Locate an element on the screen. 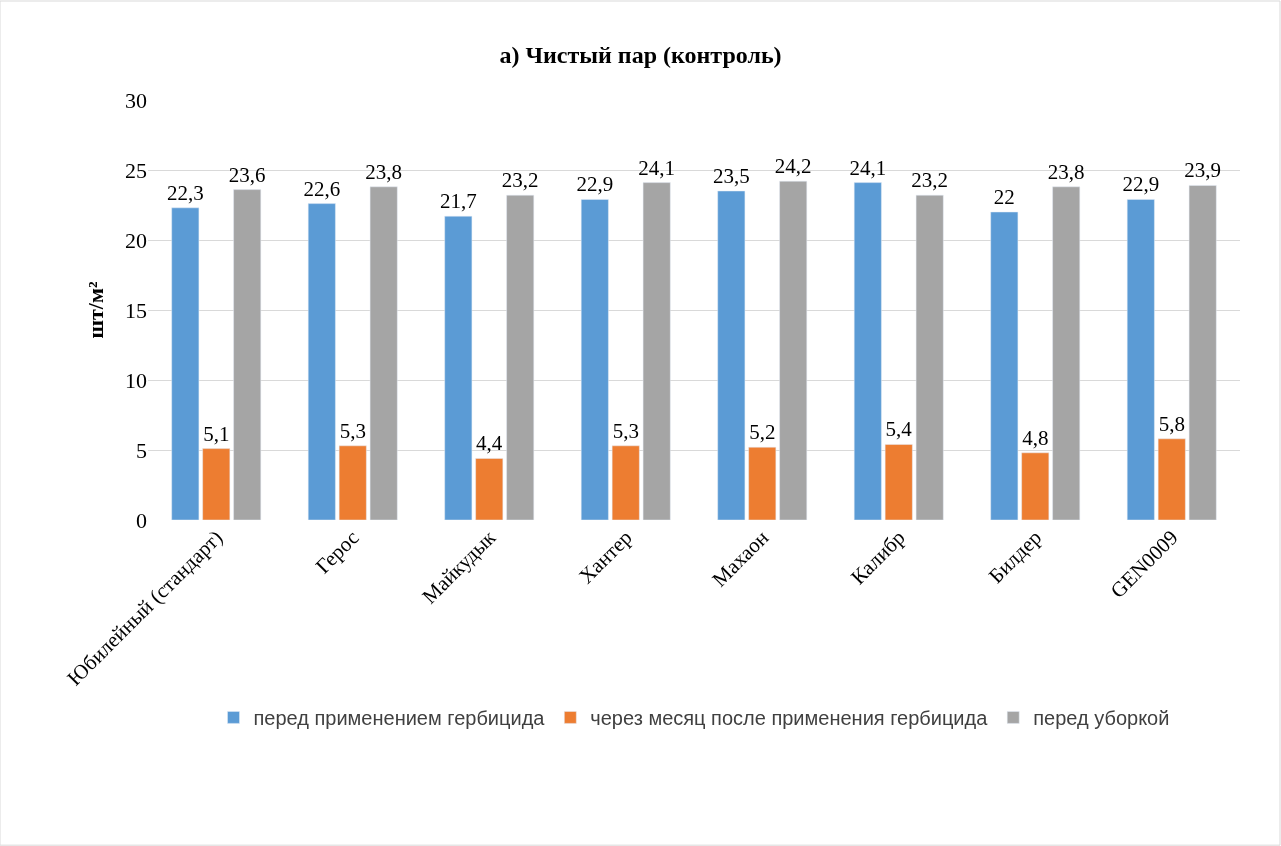 The image size is (1281, 846). chart-title: а) Чистый пар (контроль) is located at coordinates (640, 55).